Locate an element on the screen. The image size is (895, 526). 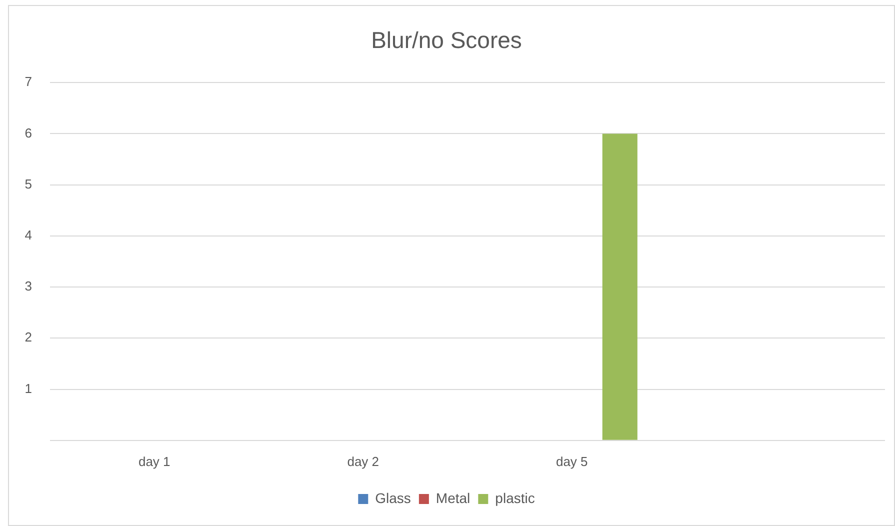
y-tick-label: 3 is located at coordinates (28, 286).